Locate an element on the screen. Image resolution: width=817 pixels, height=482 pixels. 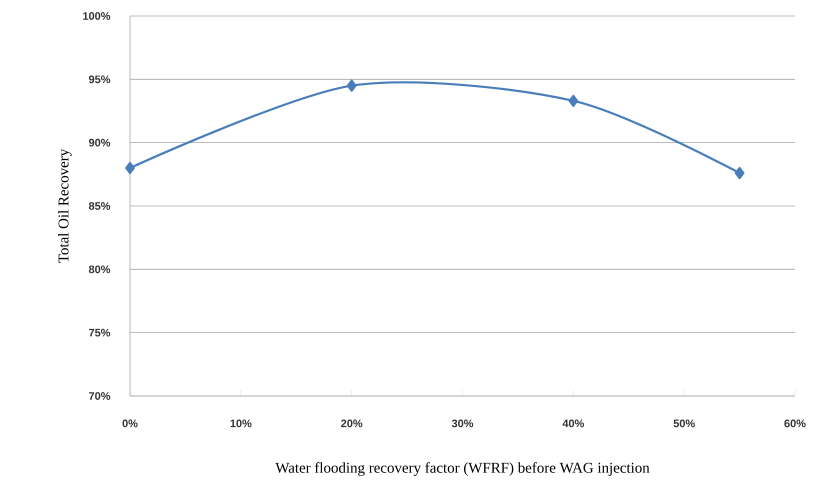
x-axis-title: Water flooding recovery factor (WFRF) before WAG injection is located at coordinates (462, 469).